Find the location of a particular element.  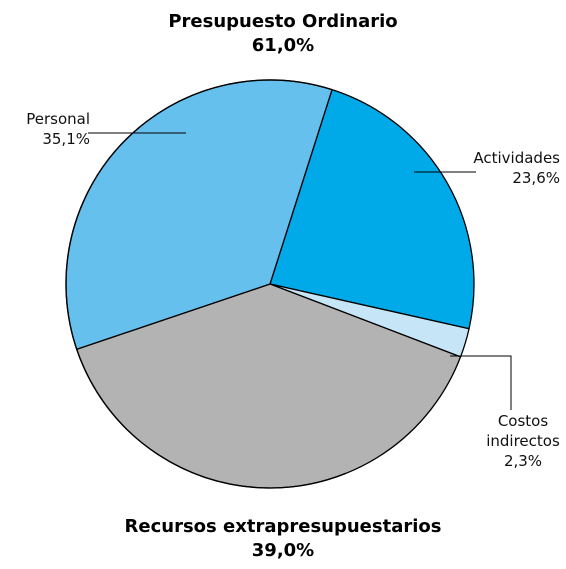

slice-value: 23,6% is located at coordinates (536, 178).